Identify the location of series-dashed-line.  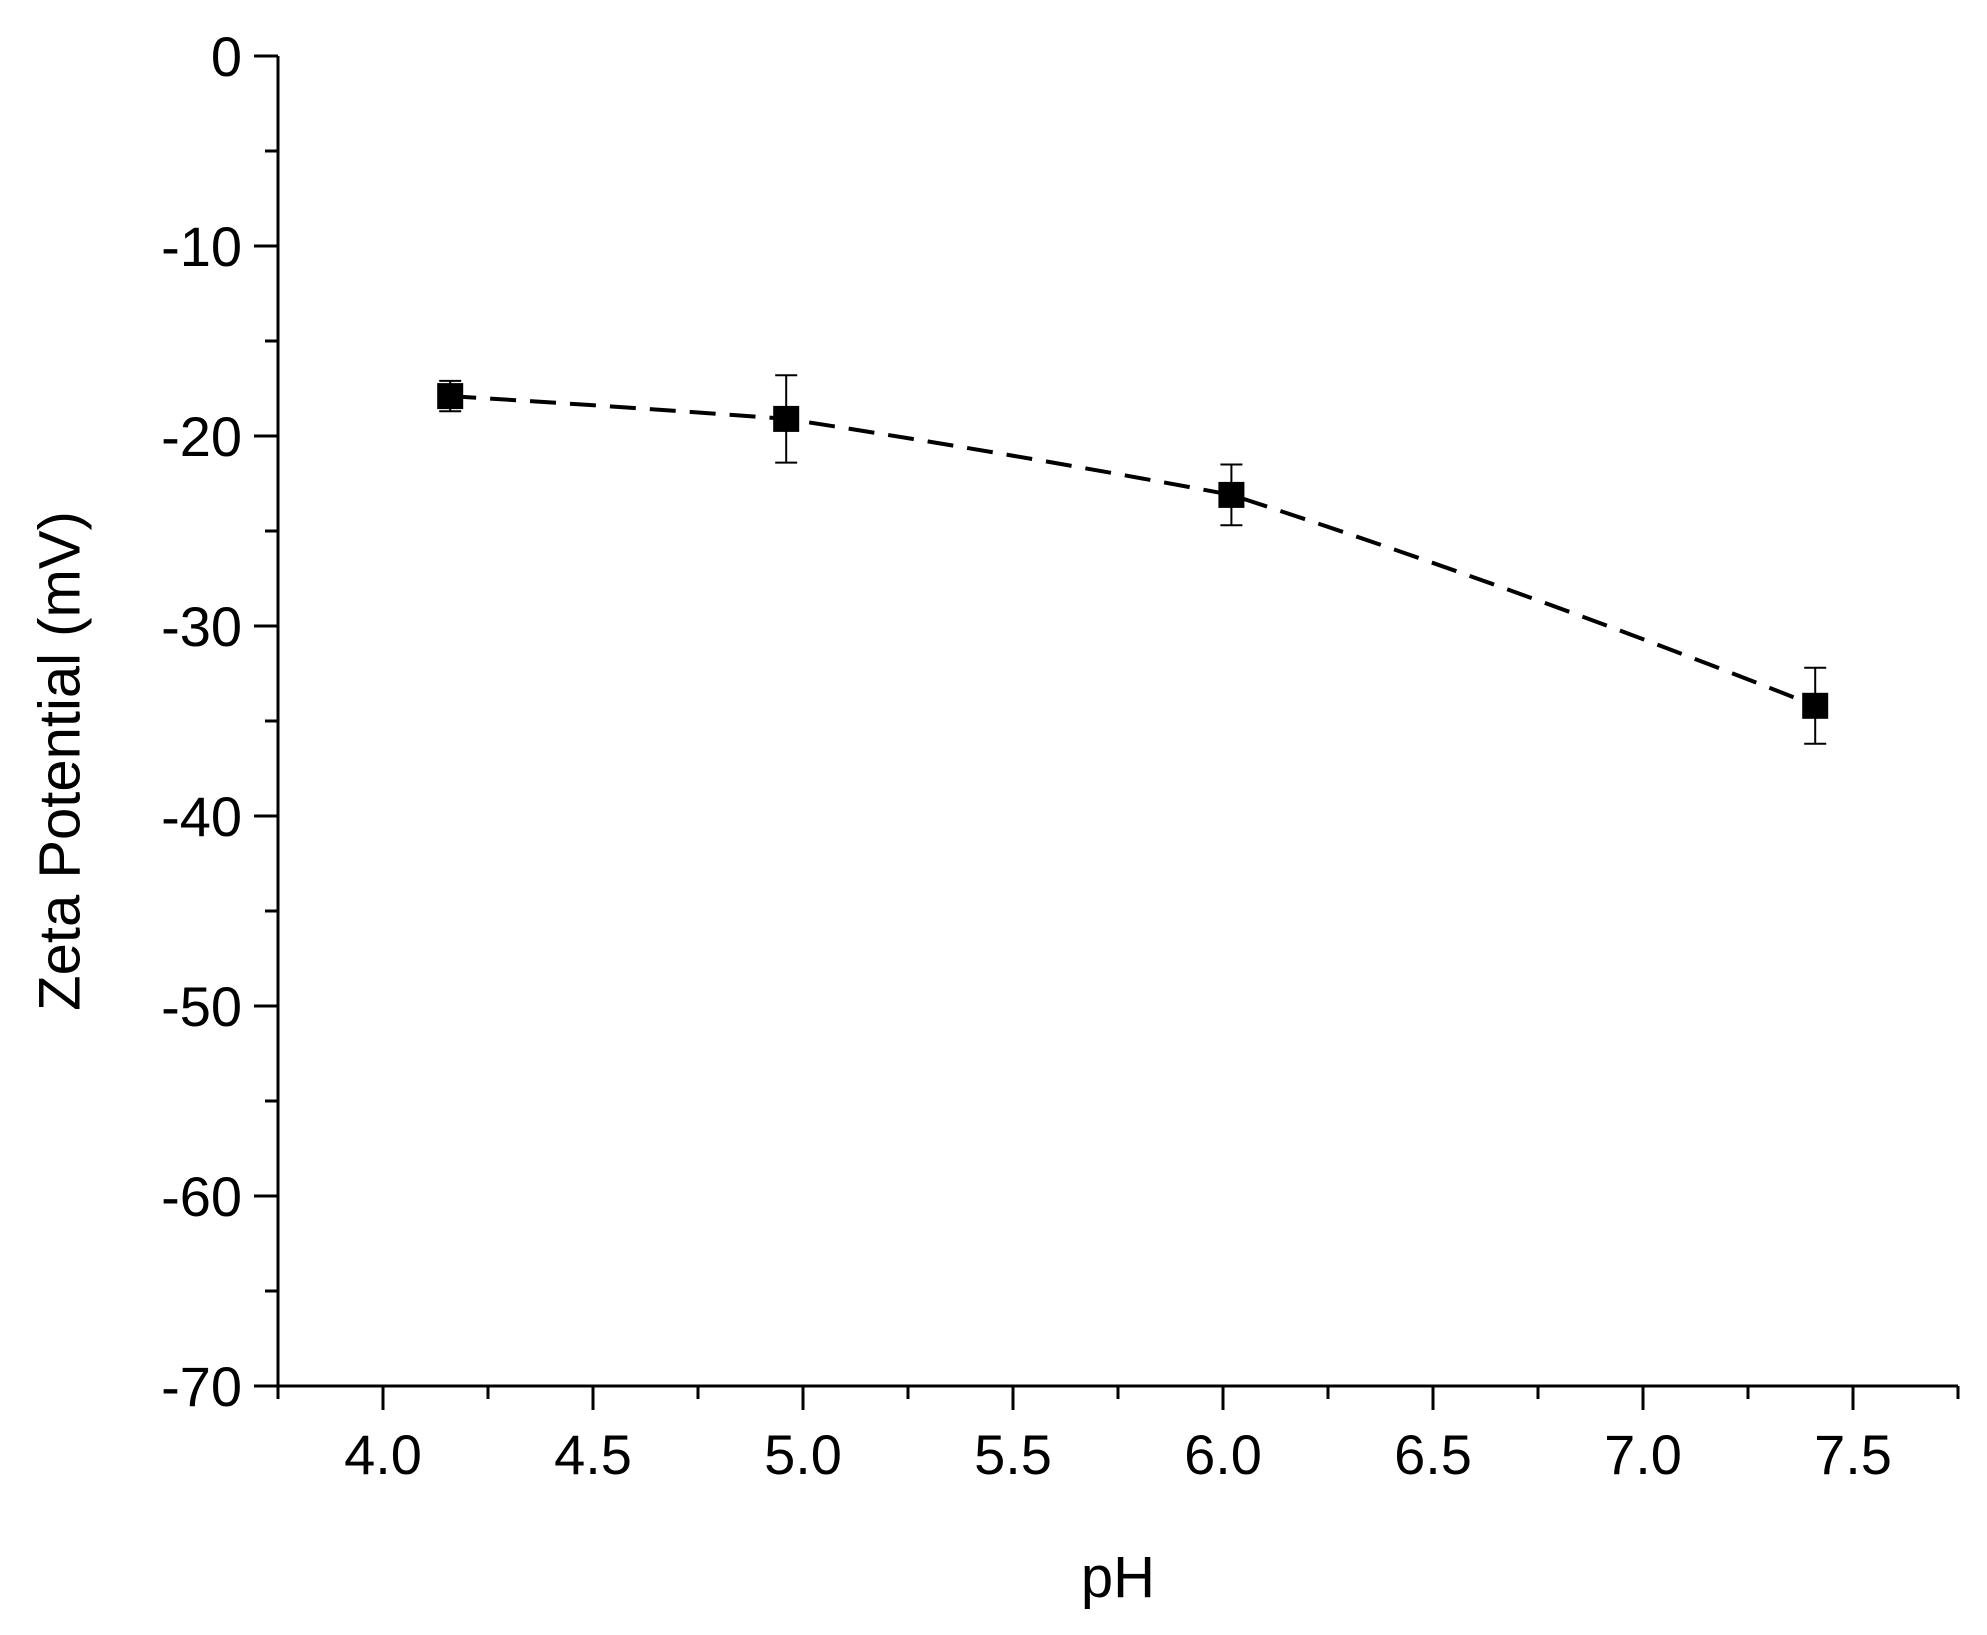
(1133, 551).